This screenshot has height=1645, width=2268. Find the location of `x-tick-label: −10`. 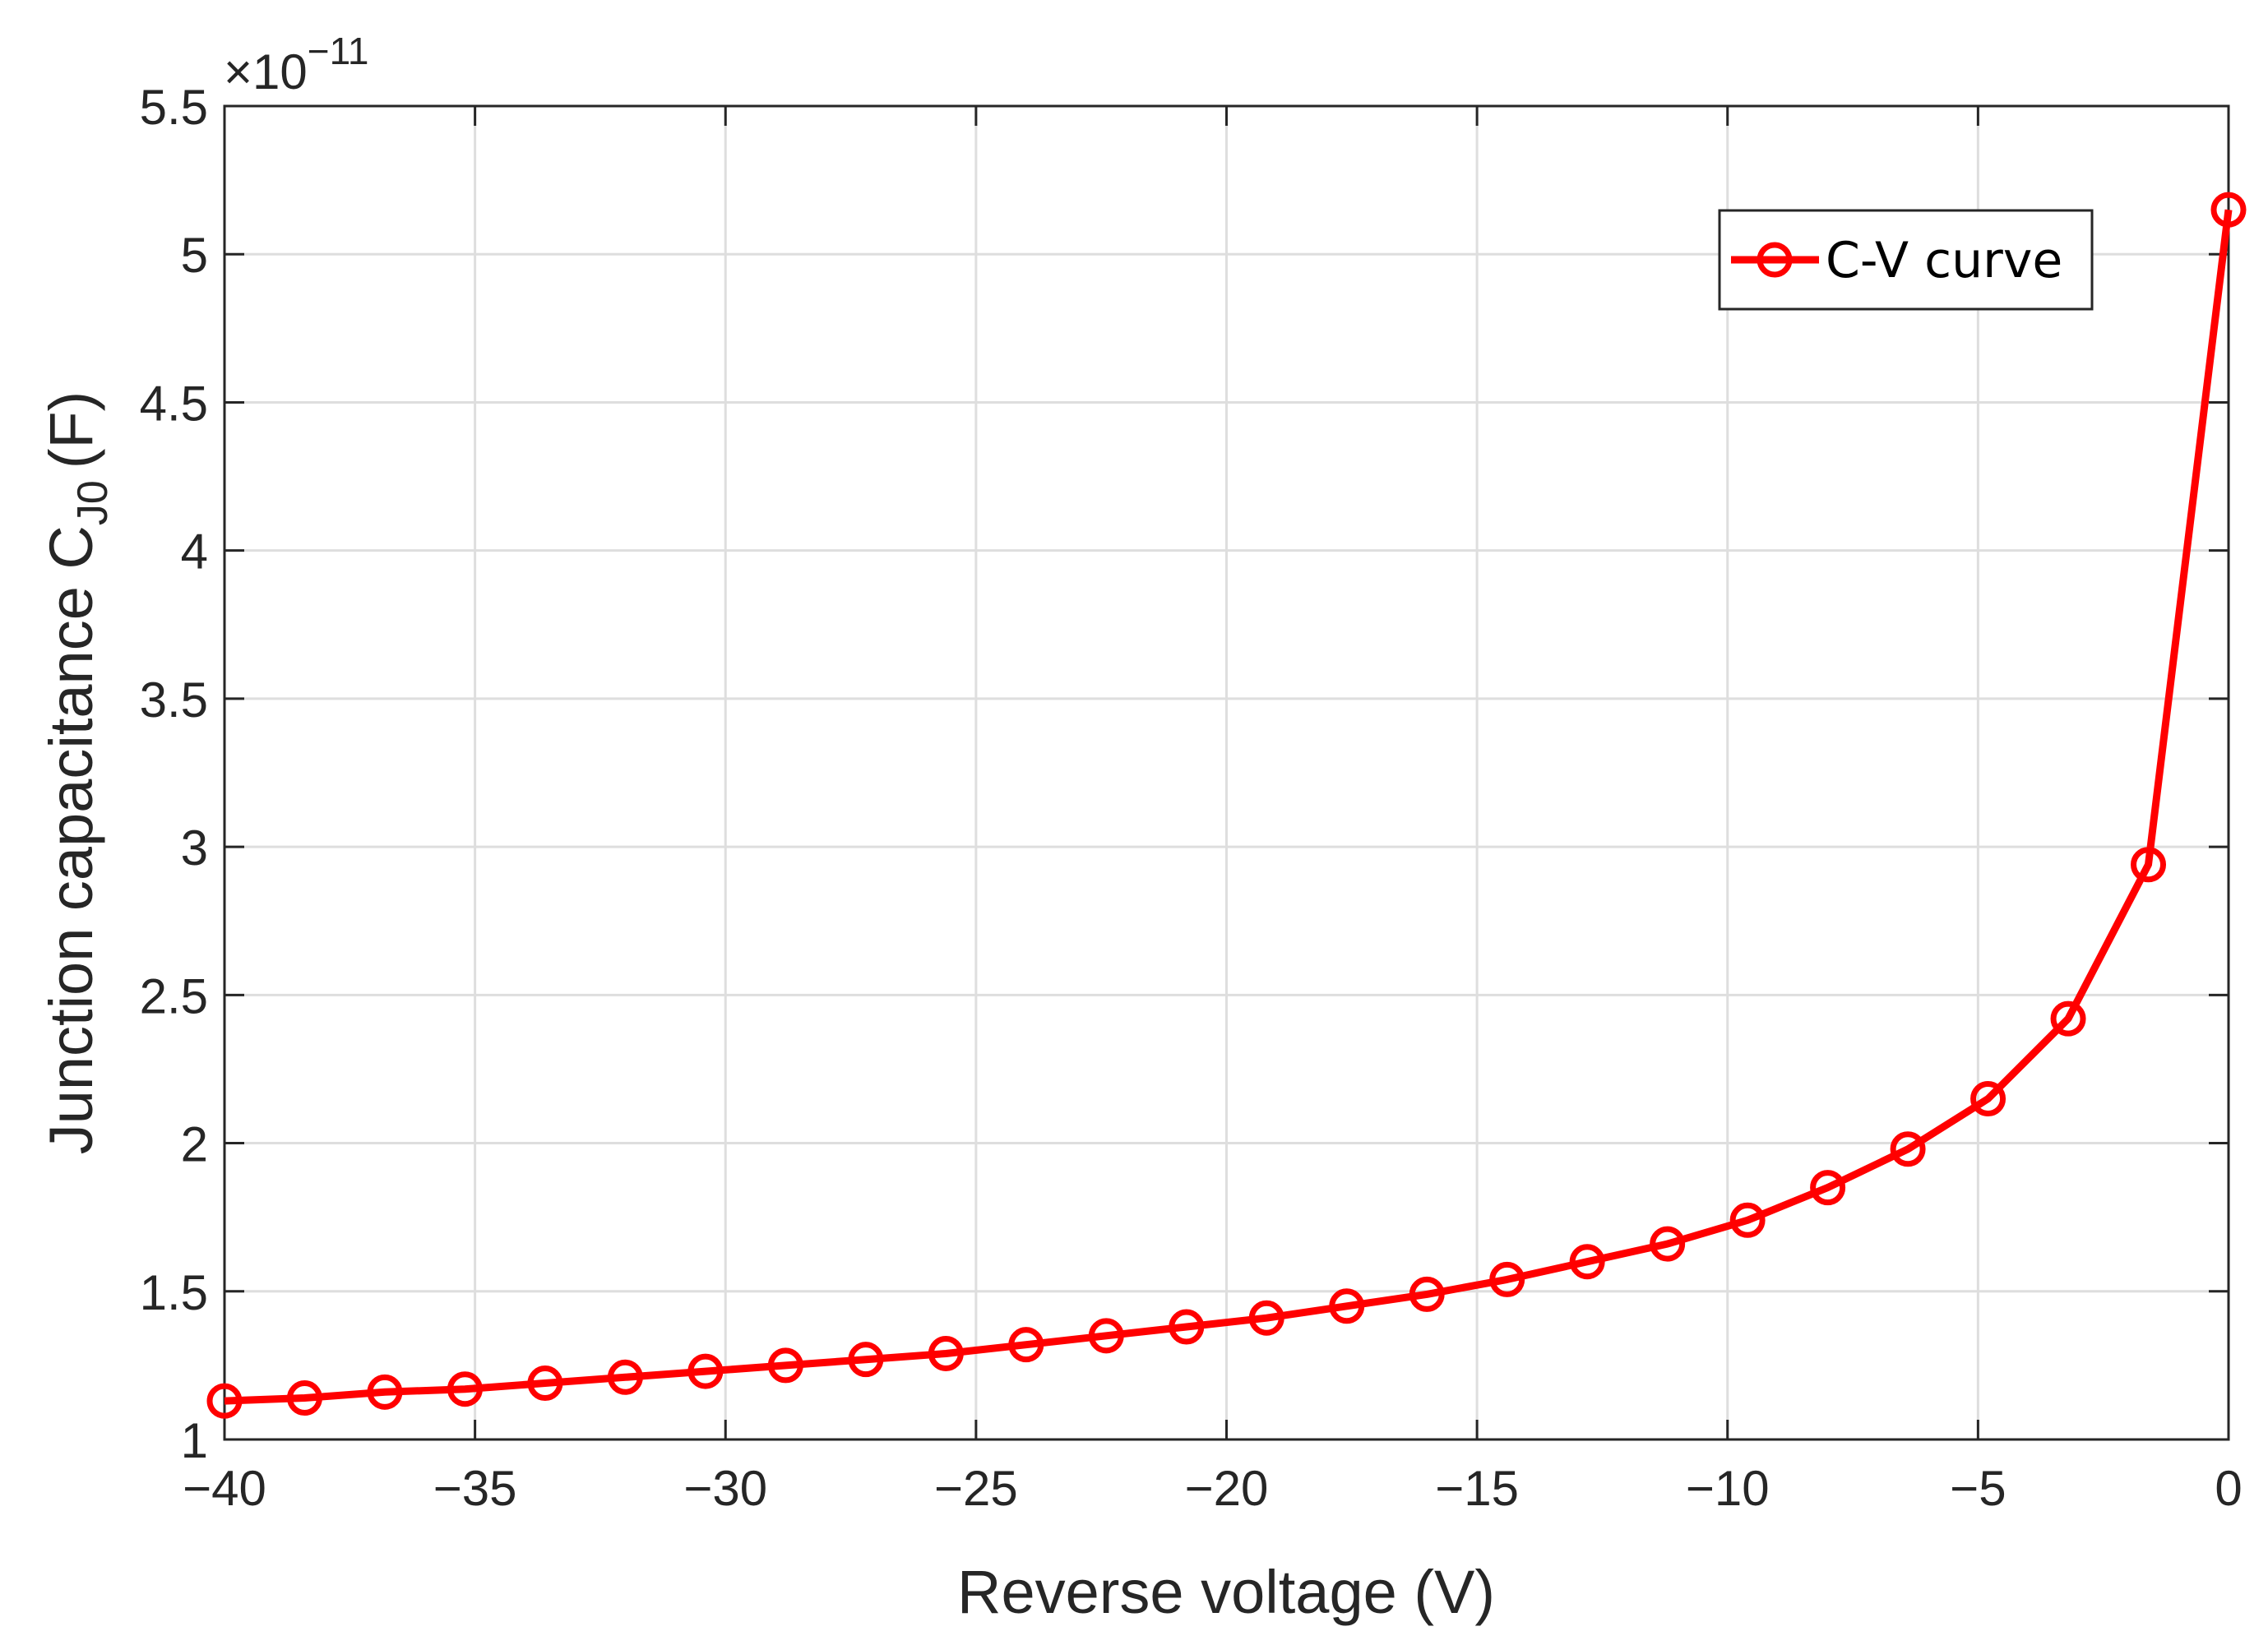

x-tick-label: −10 is located at coordinates (1728, 1489).